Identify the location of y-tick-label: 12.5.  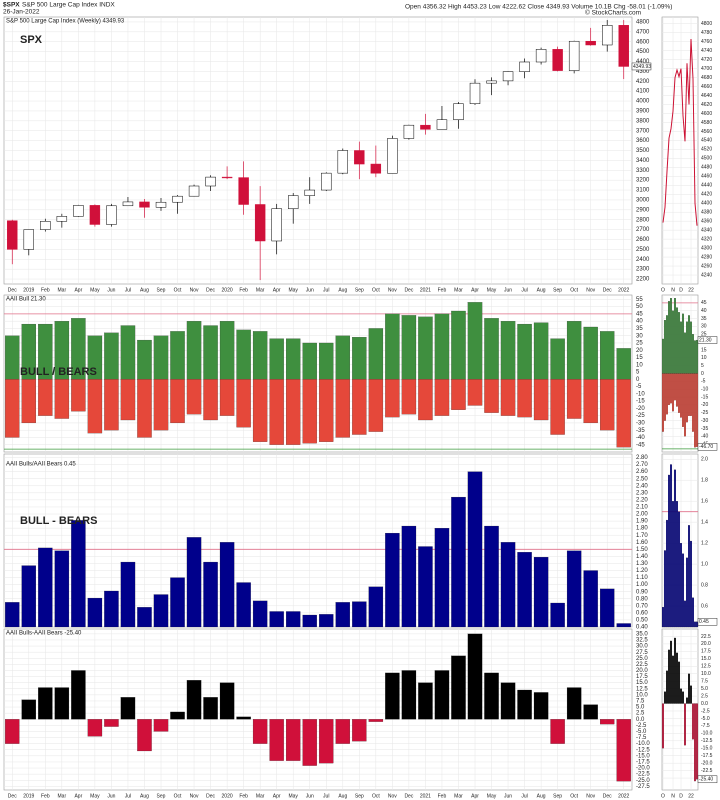
(642, 689).